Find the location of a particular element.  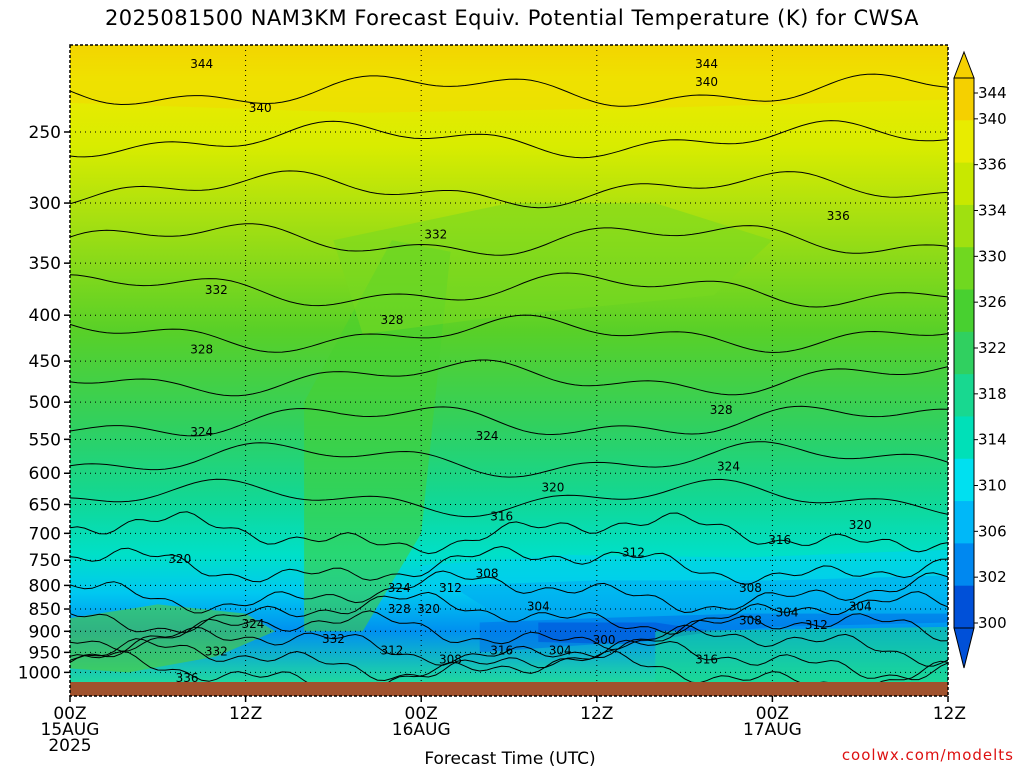

colorbar-label: 330 is located at coordinates (992, 256).